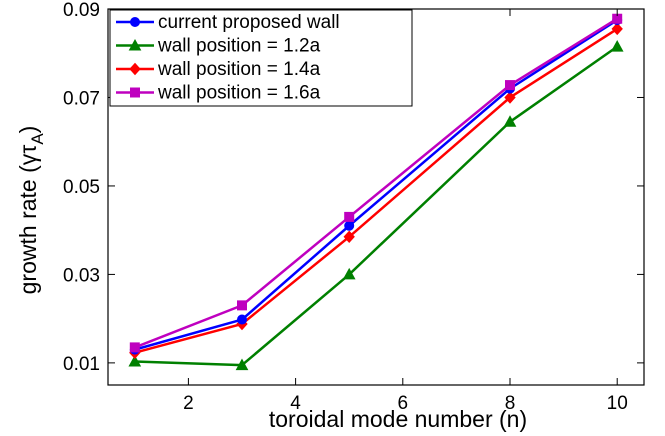  Describe the element at coordinates (239, 46) in the screenshot. I see `legend-label: wall position = 1.2a` at that location.